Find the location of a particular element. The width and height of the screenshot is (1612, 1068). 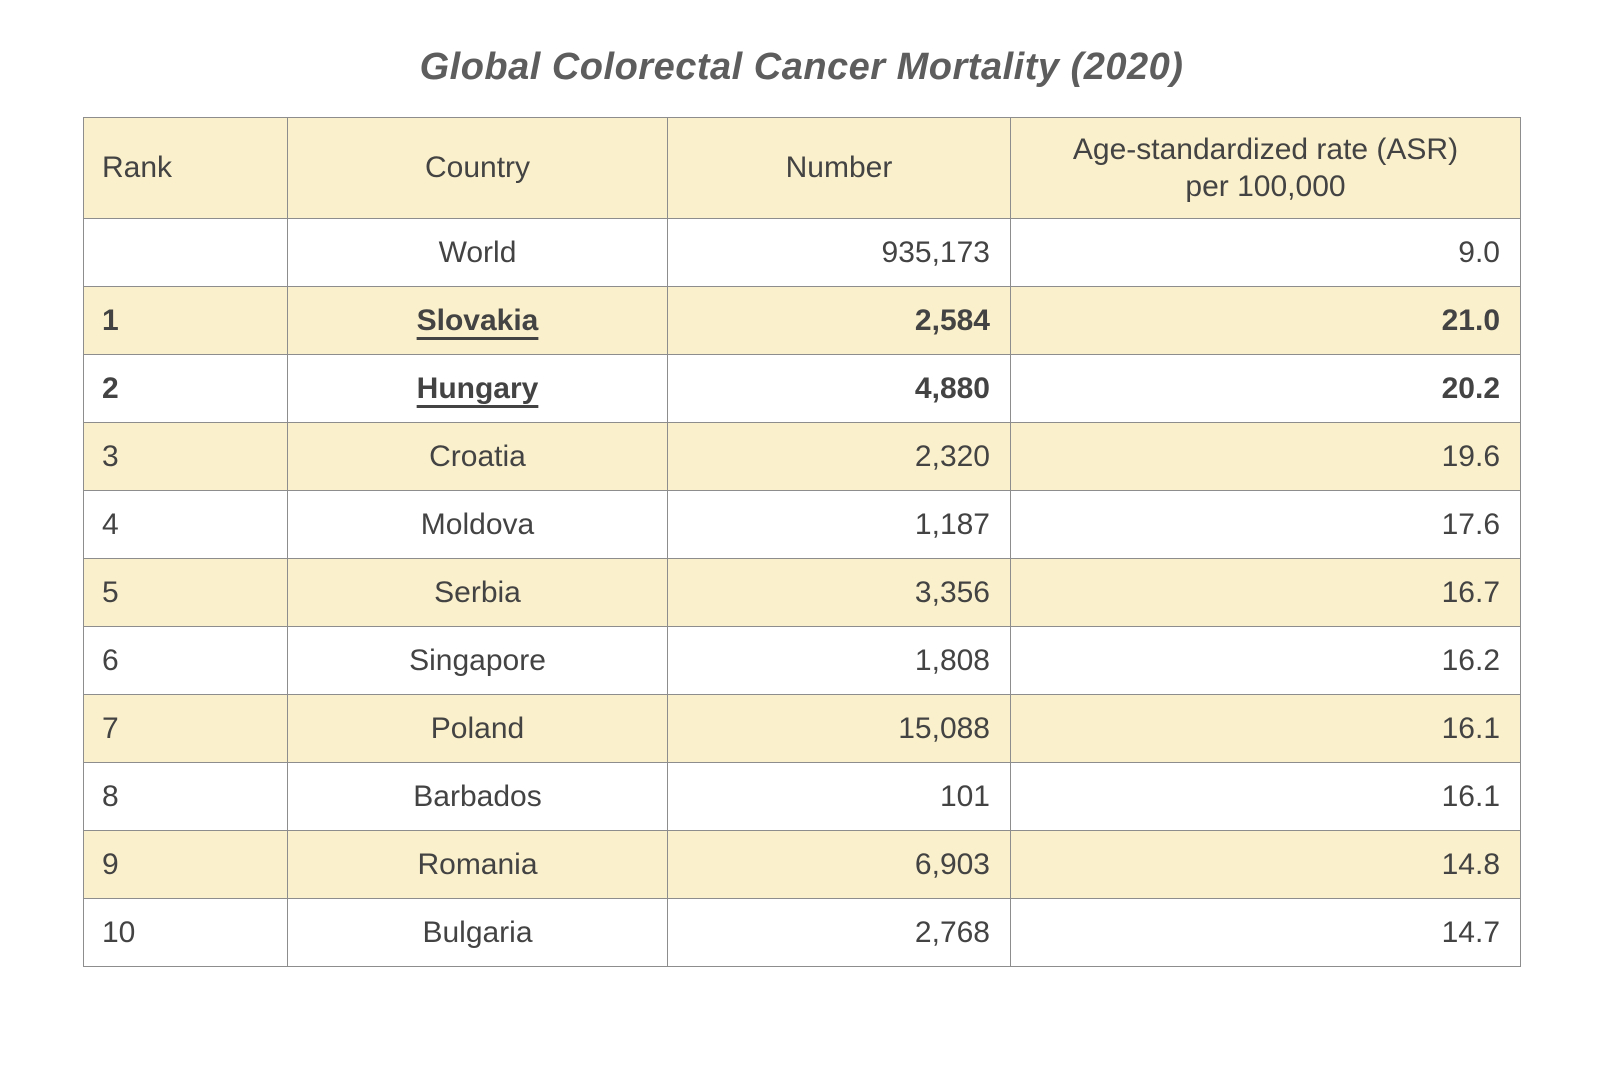

country-label: Serbia is located at coordinates (477, 592).